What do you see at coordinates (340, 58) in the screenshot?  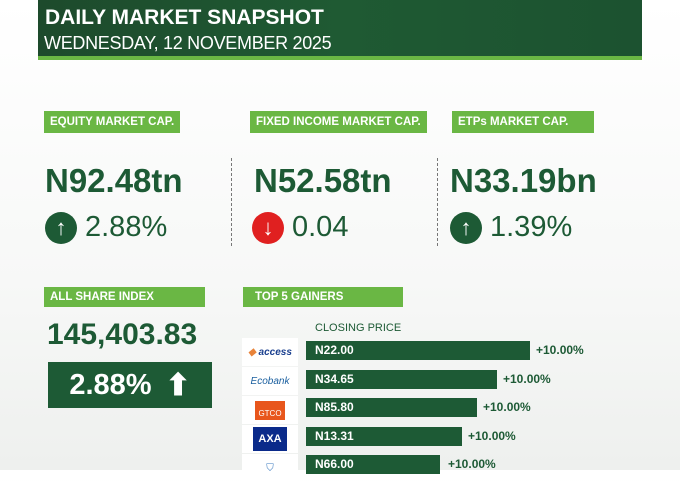 I see `header-stripe` at bounding box center [340, 58].